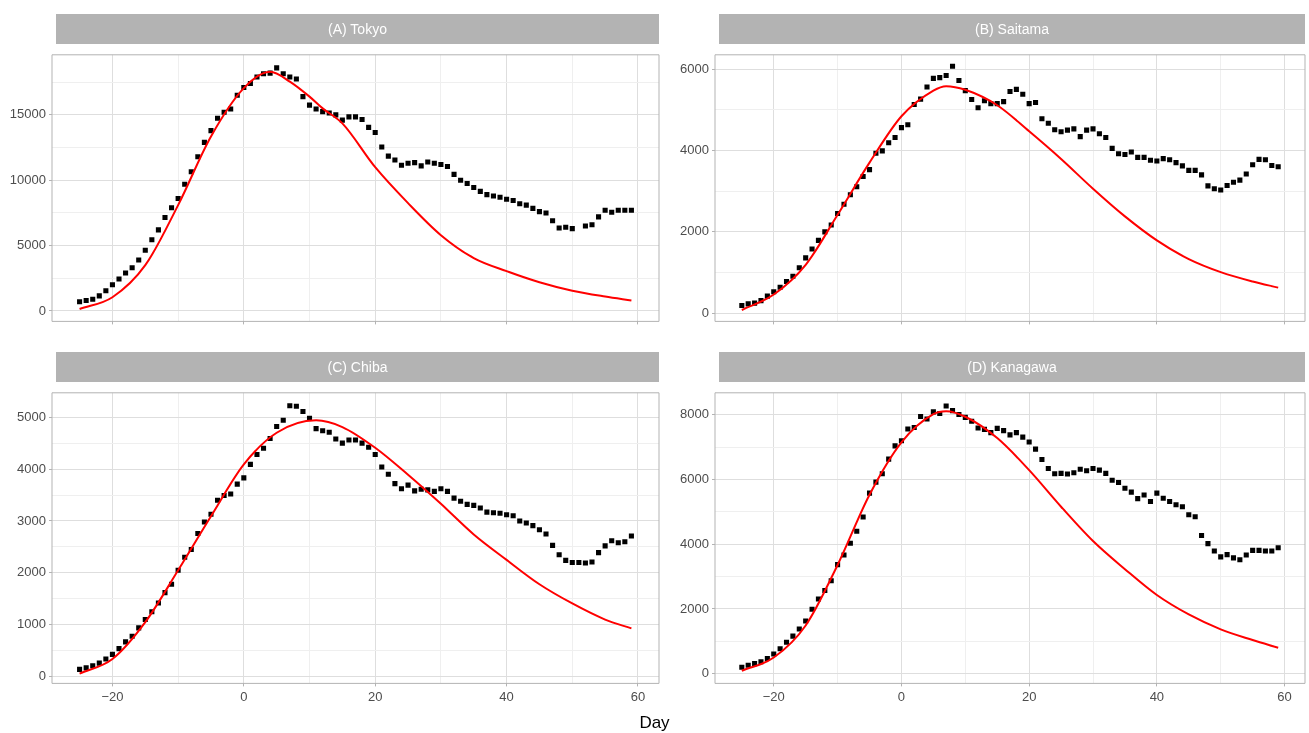  I want to click on x-axis-title: Day, so click(654, 722).